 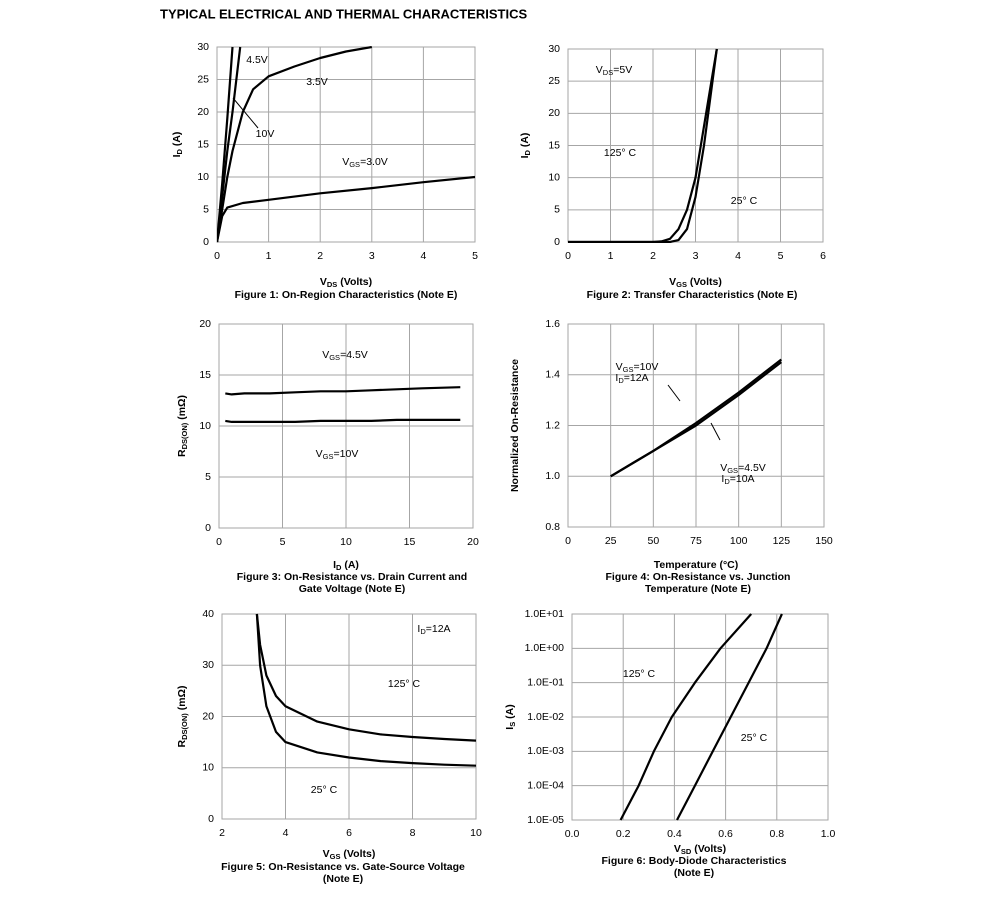 What do you see at coordinates (737, 479) in the screenshot?
I see `series-note: ID=10A` at bounding box center [737, 479].